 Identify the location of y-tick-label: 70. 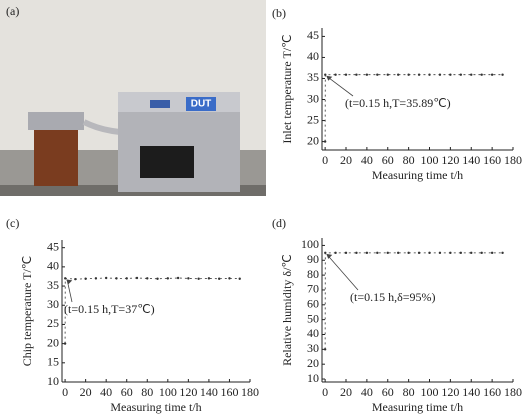
(313, 289).